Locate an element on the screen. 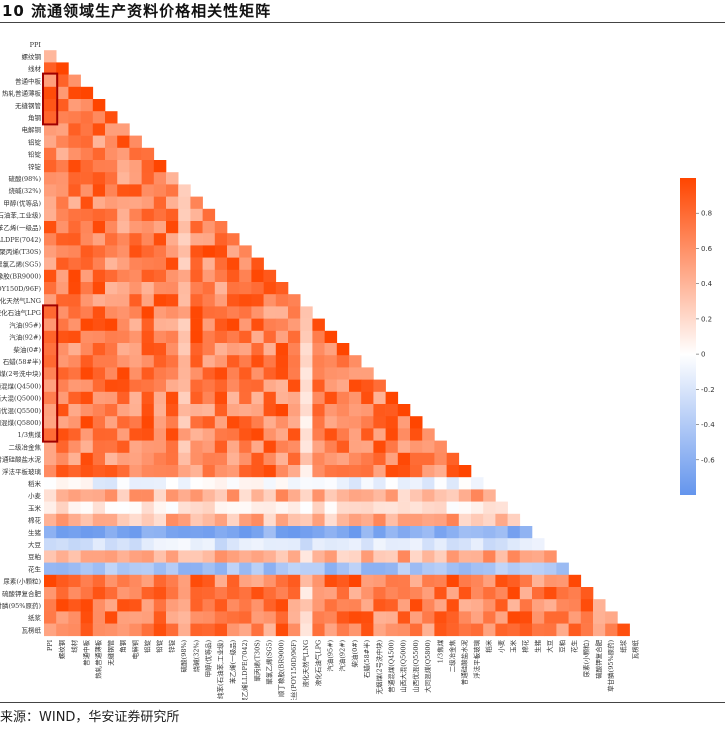 This screenshot has width=725, height=748. row-label: 液化天然气LNG is located at coordinates (20, 300).